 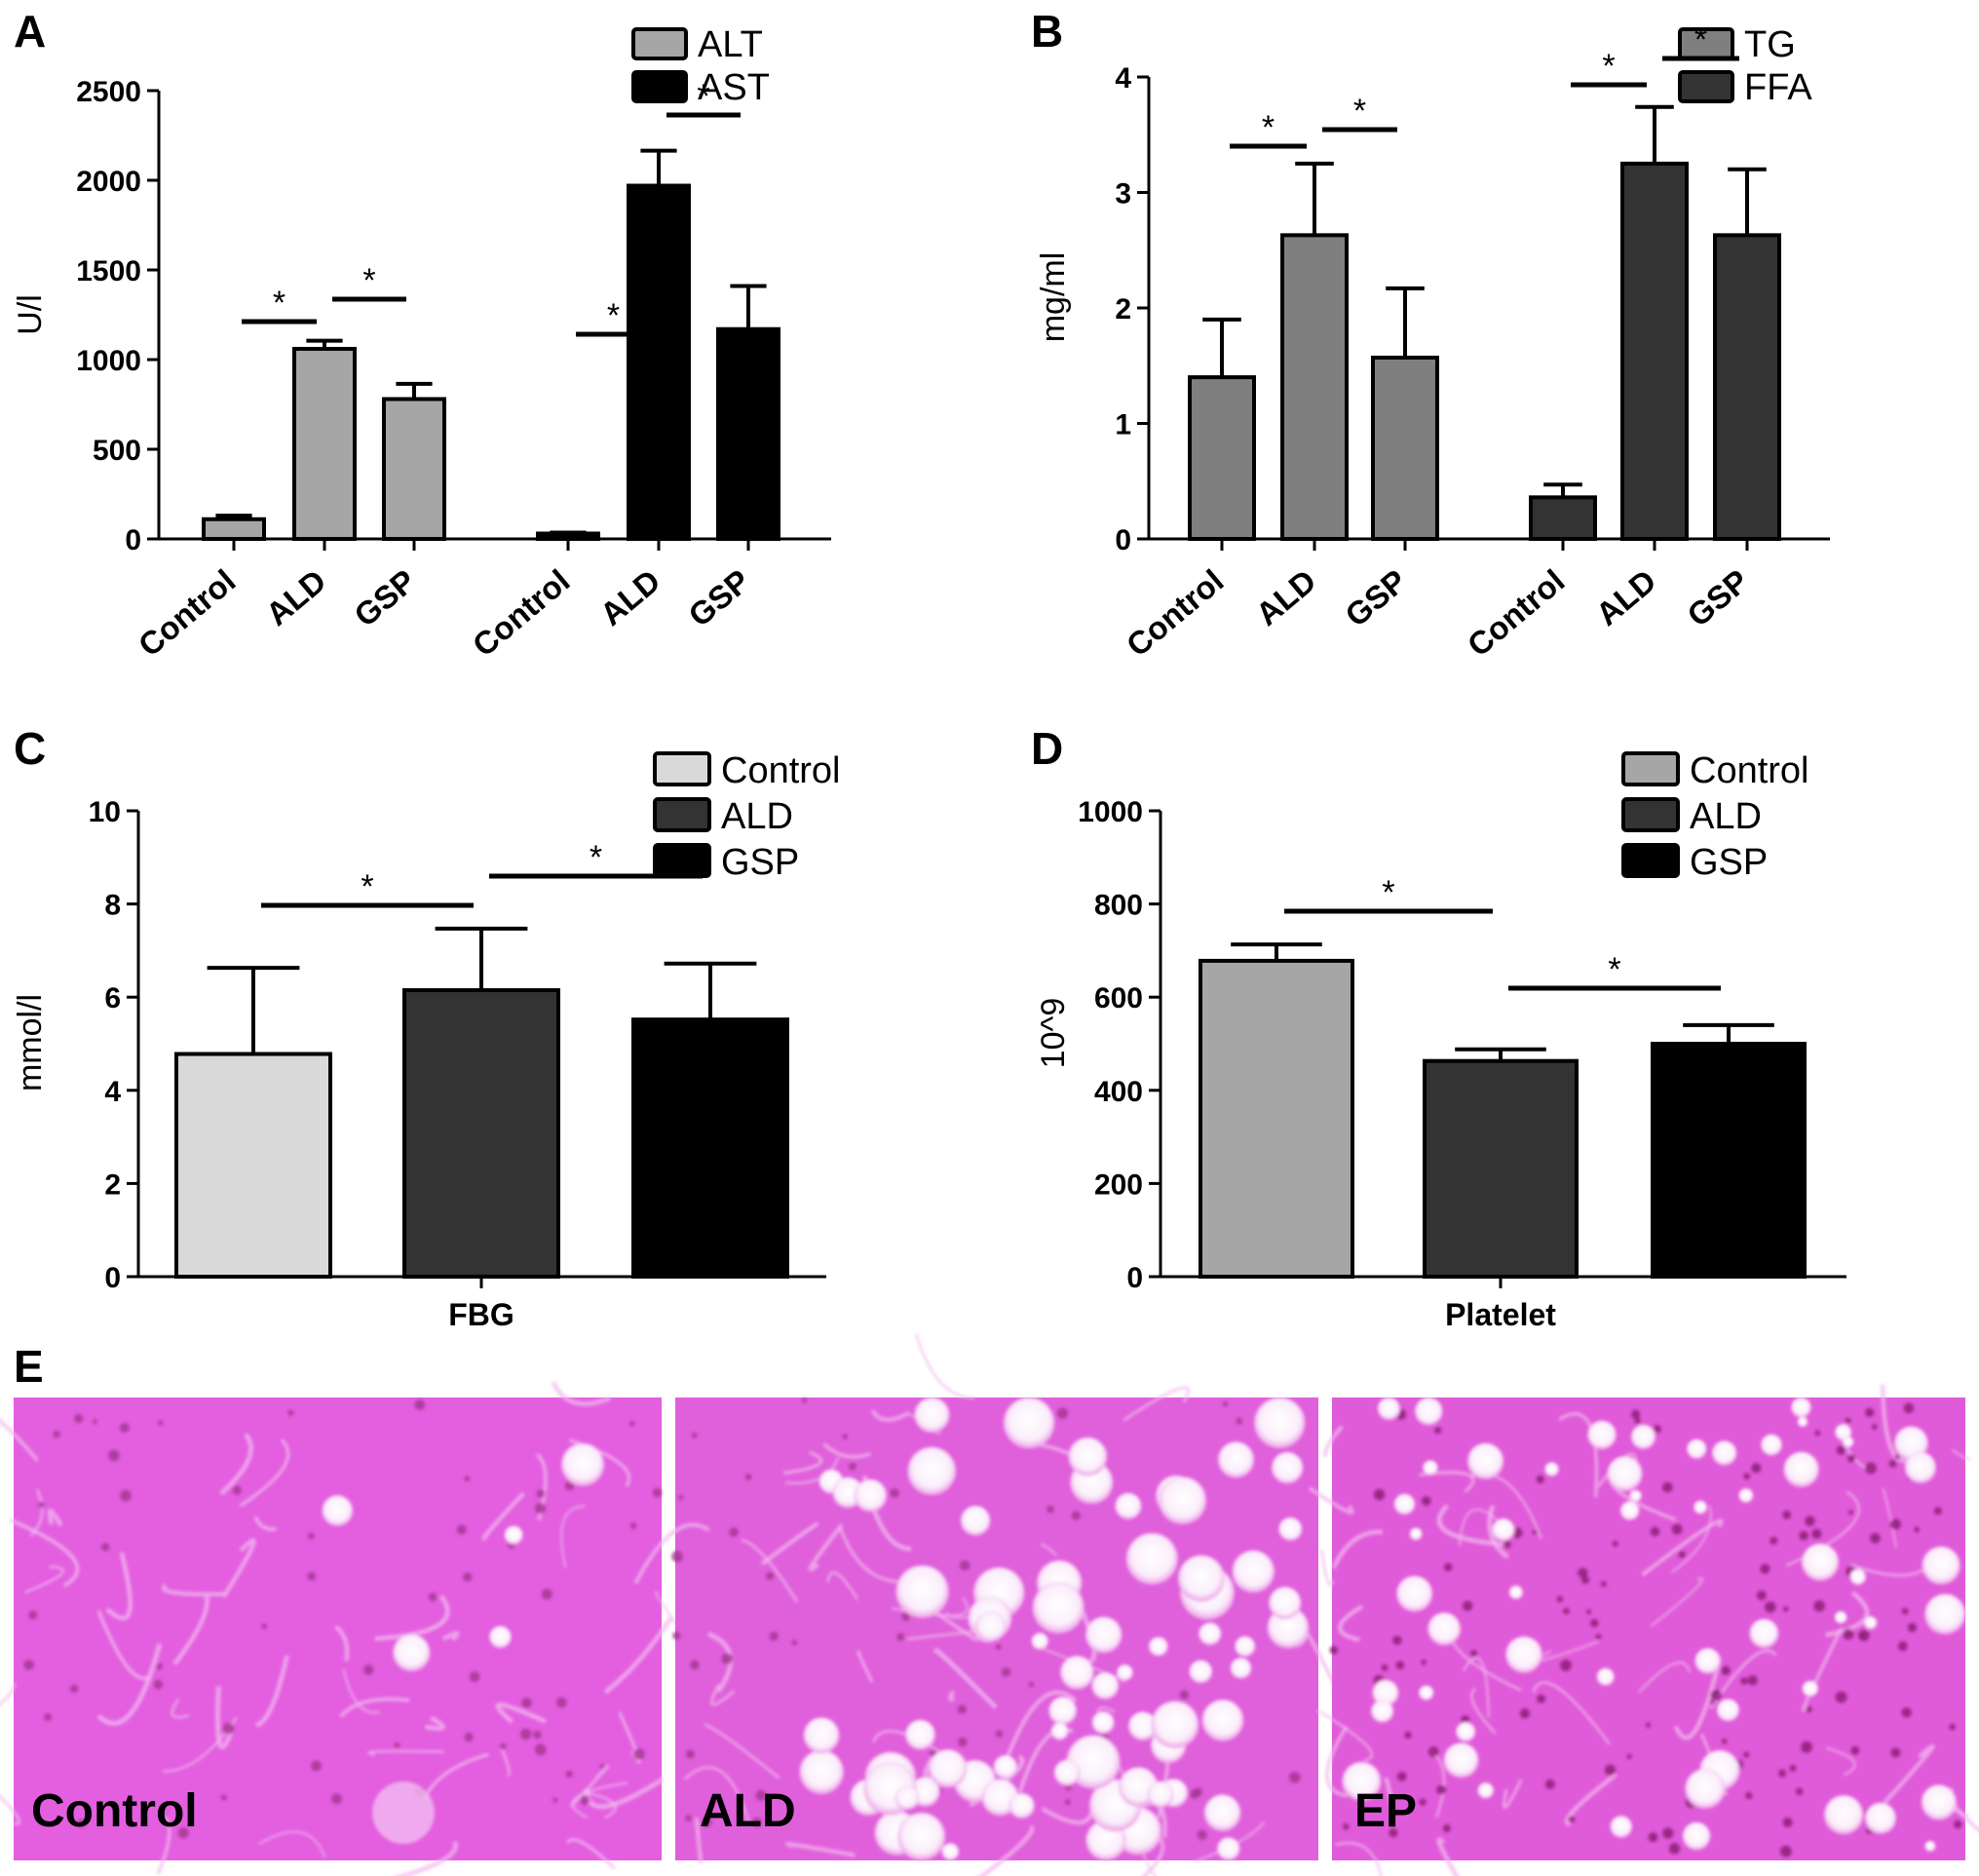 I want to click on panel-label-b: B, so click(x=1047, y=31).